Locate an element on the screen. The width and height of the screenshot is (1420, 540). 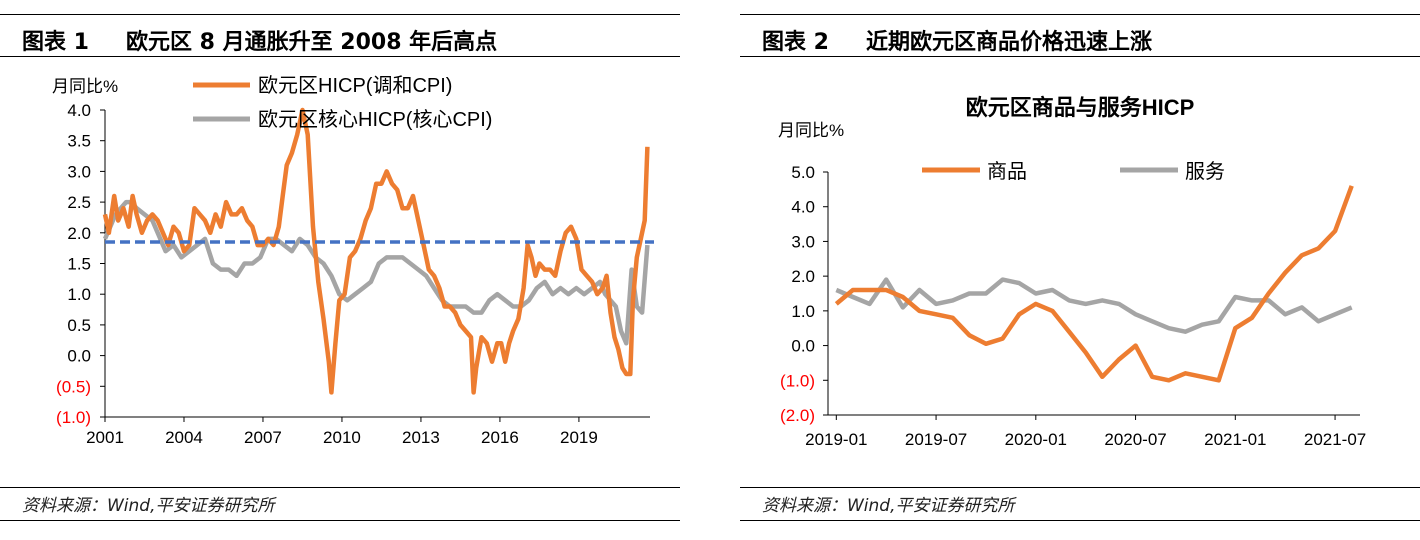
figure-number: 图表 2 is located at coordinates (795, 42).